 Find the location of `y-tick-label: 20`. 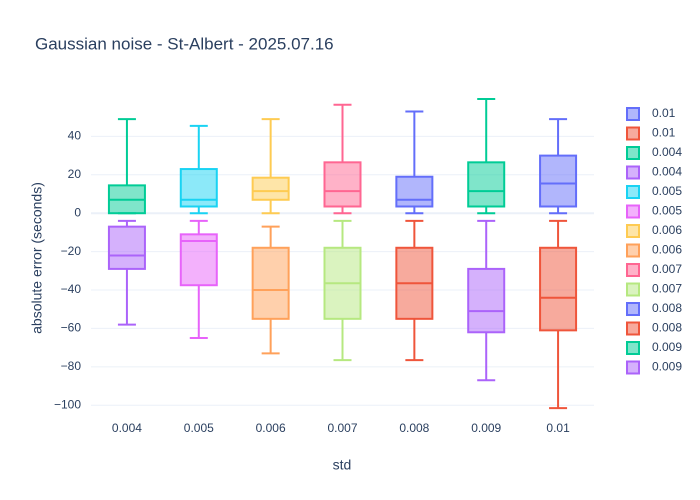

y-tick-label: 20 is located at coordinates (75, 174).